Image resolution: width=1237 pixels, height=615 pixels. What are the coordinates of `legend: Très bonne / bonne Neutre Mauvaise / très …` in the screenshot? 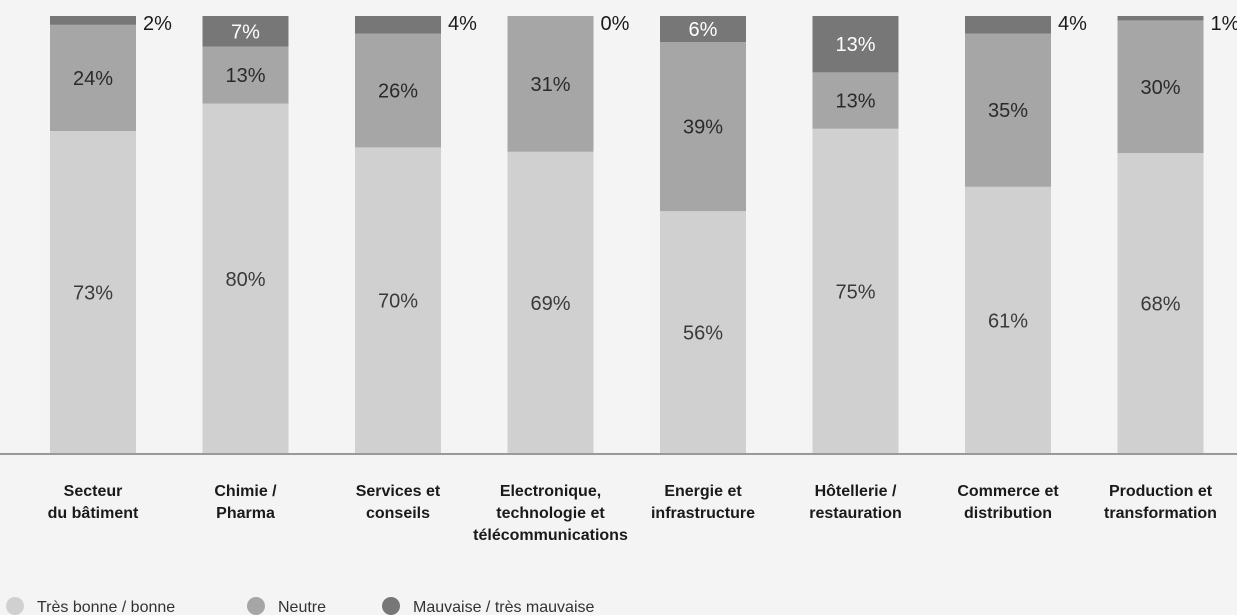 It's located at (300, 606).